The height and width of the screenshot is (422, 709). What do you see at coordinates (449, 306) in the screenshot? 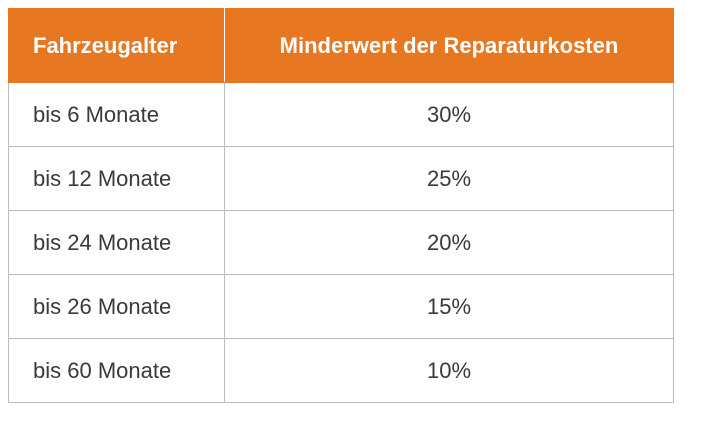
I see `cell-depreciation: 15%` at bounding box center [449, 306].